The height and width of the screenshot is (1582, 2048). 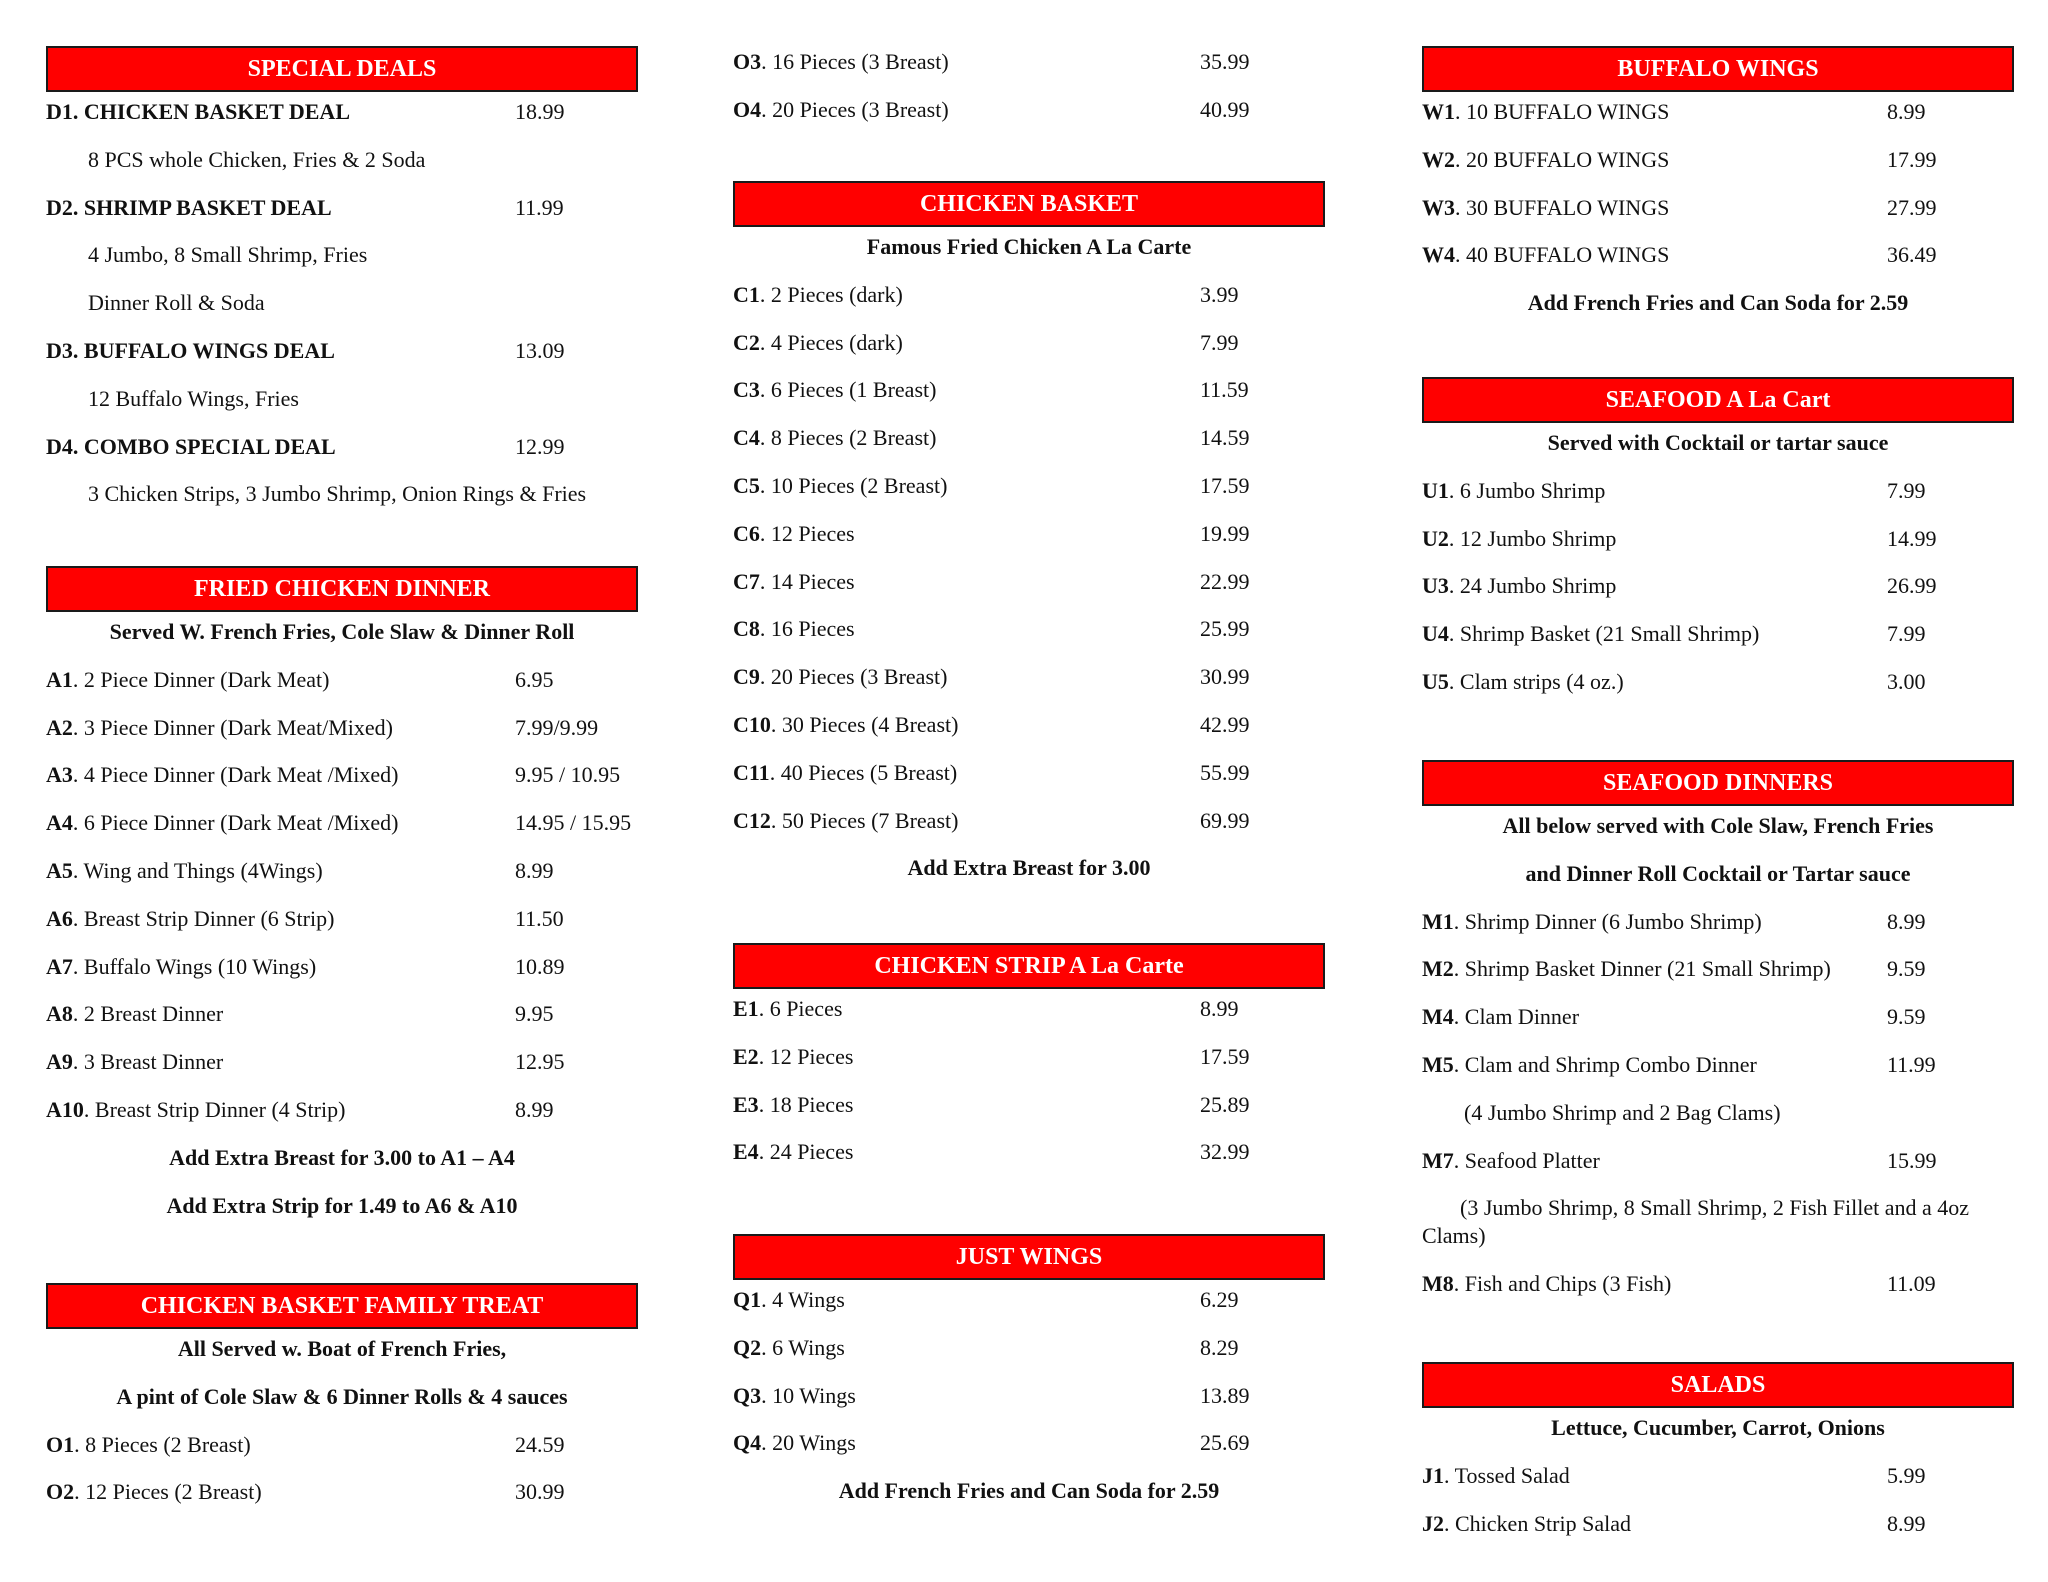 What do you see at coordinates (1912, 255) in the screenshot?
I see `item-price: 36.49` at bounding box center [1912, 255].